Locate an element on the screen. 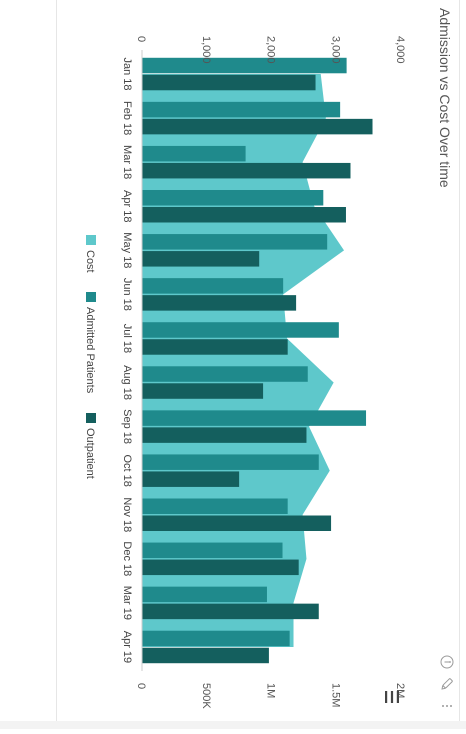 The width and height of the screenshot is (466, 734). hamburger-menu-icon is located at coordinates (392, 697).